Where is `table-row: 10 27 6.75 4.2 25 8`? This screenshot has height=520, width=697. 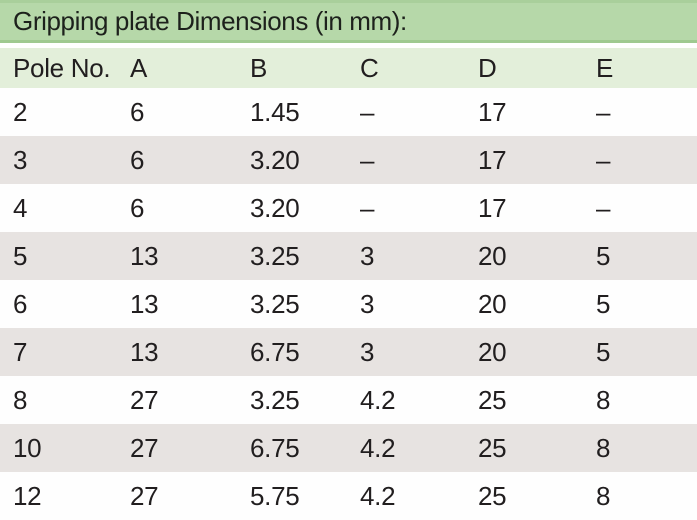
table-row: 10 27 6.75 4.2 25 8 is located at coordinates (348, 448).